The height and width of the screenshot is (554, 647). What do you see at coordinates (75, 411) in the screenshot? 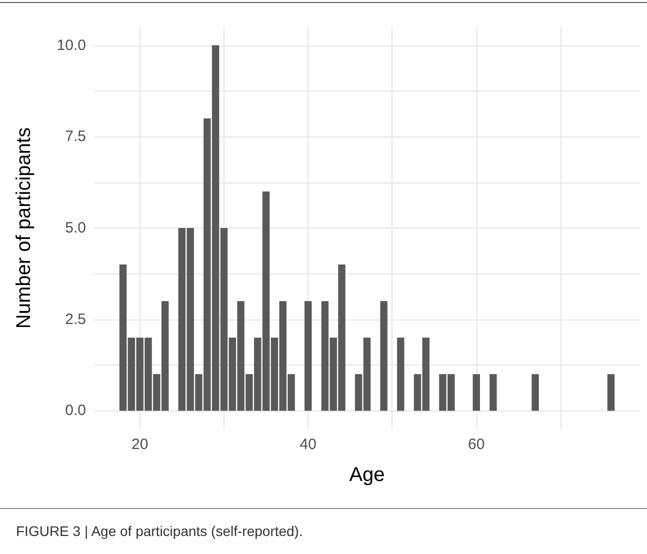
I see `y-tick-label: 0.0` at bounding box center [75, 411].